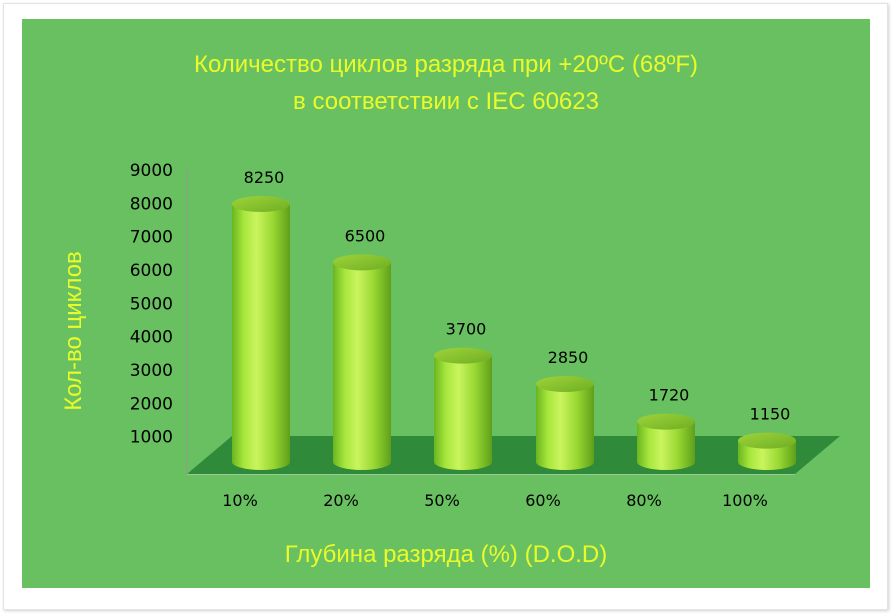 The width and height of the screenshot is (893, 616). What do you see at coordinates (151, 371) in the screenshot?
I see `y-tick-label: 3000` at bounding box center [151, 371].